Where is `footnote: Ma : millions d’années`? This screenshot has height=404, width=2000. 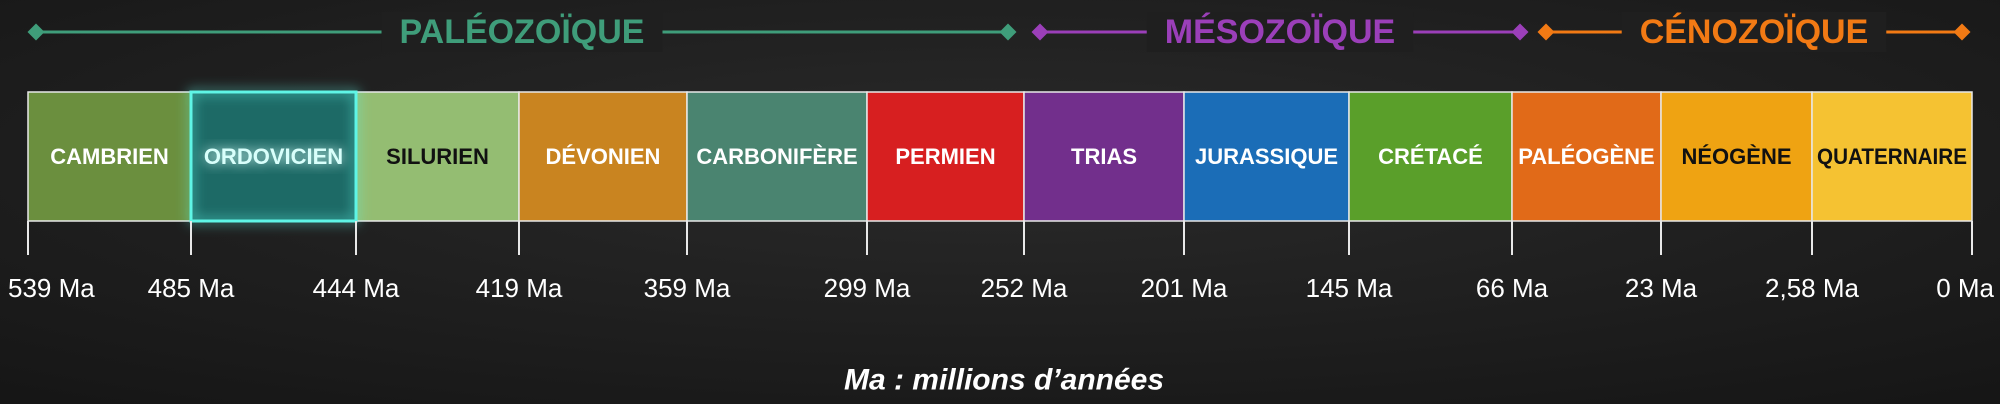
footnote: Ma : millions d’années is located at coordinates (1004, 380).